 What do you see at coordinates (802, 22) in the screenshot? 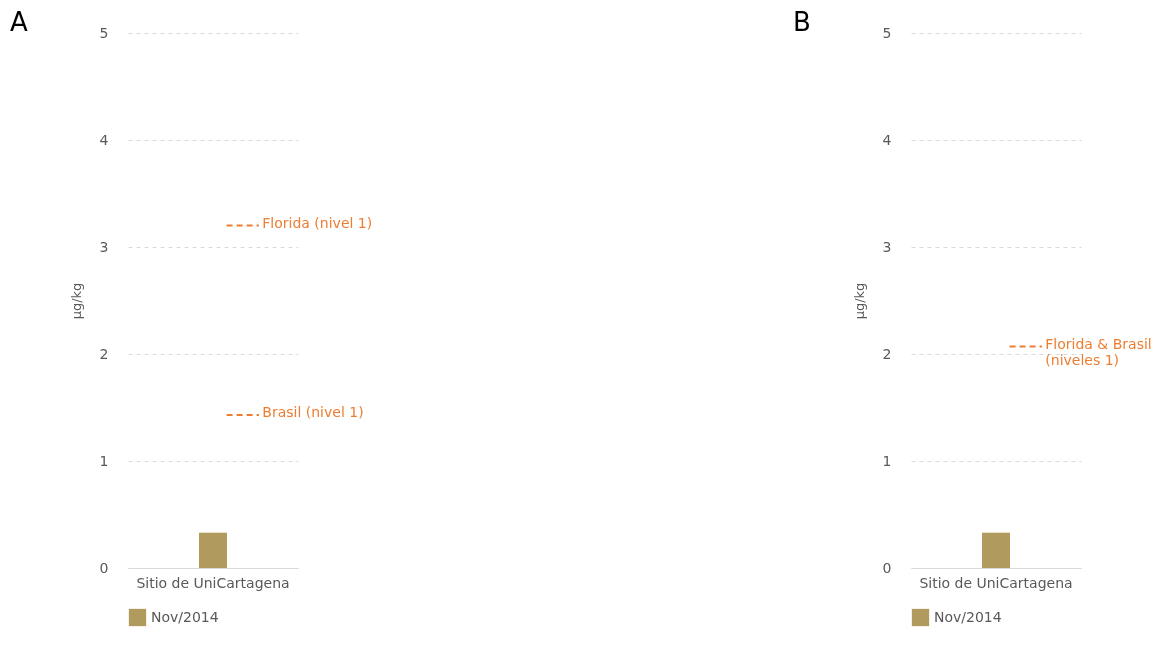
I see `chart-title: B` at bounding box center [802, 22].